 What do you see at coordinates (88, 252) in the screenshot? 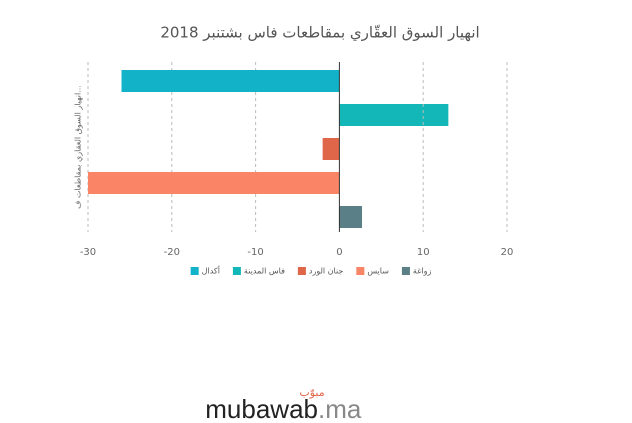
I see `x-tick-label: -30` at bounding box center [88, 252].